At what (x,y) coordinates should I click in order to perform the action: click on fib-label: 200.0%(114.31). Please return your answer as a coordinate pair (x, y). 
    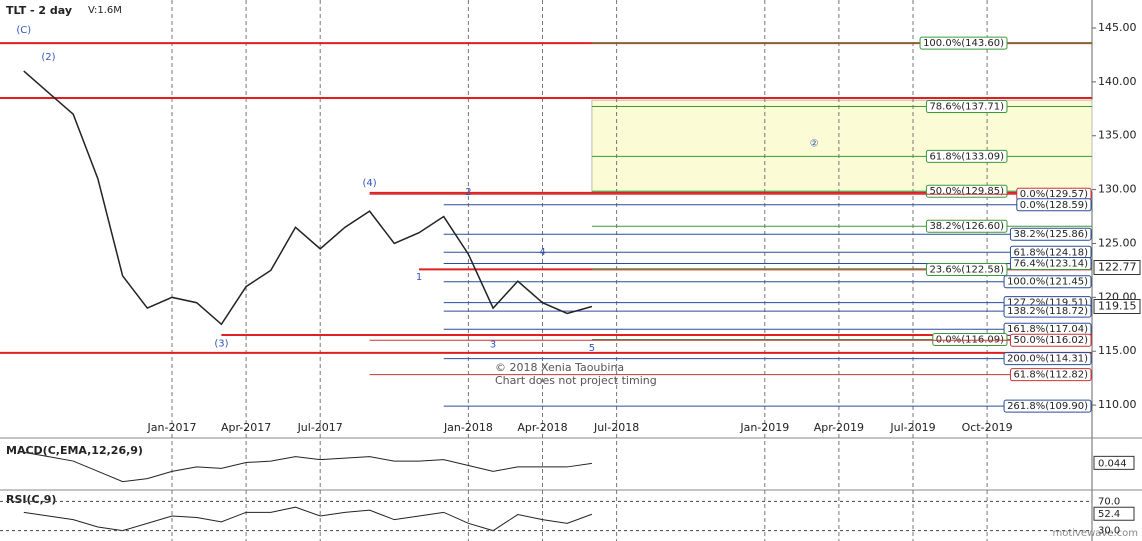
    Looking at the image, I should click on (1047, 359).